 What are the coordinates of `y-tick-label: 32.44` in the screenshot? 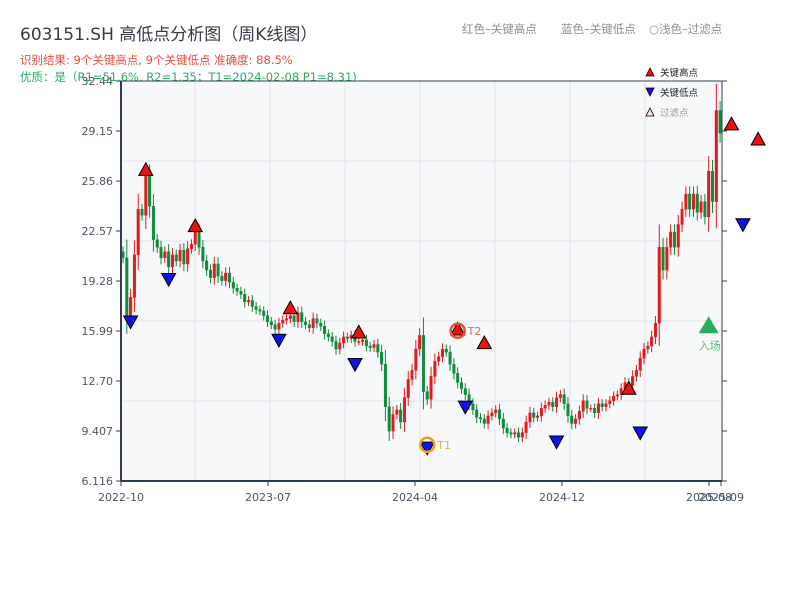 It's located at (98, 81).